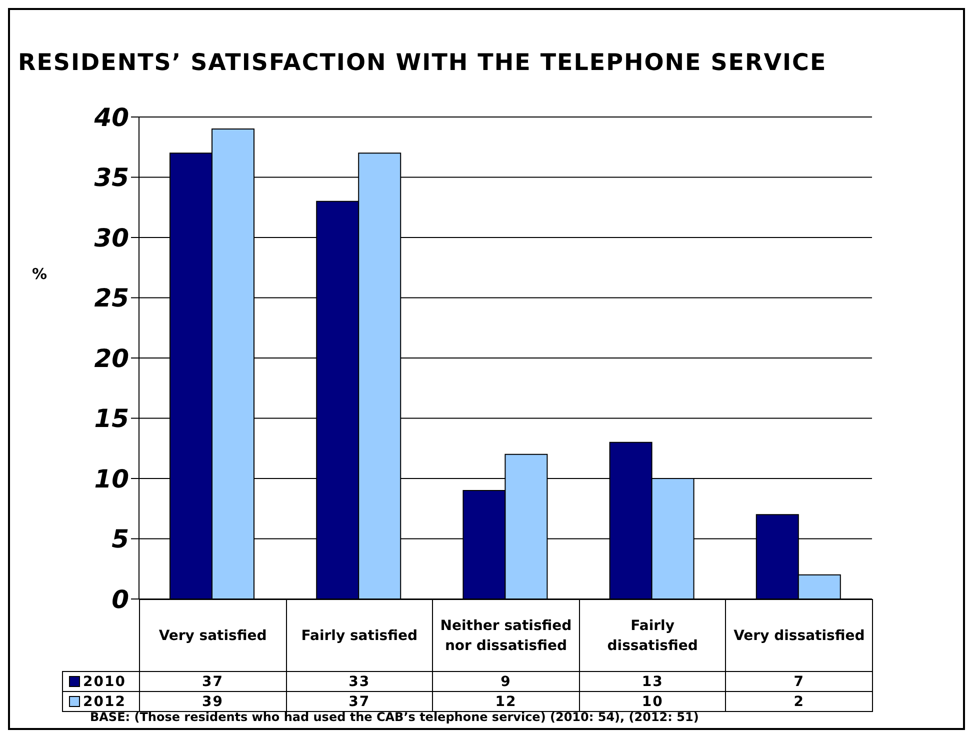 Image resolution: width=973 pixels, height=738 pixels. What do you see at coordinates (506, 702) in the screenshot?
I see `data-label: 12` at bounding box center [506, 702].